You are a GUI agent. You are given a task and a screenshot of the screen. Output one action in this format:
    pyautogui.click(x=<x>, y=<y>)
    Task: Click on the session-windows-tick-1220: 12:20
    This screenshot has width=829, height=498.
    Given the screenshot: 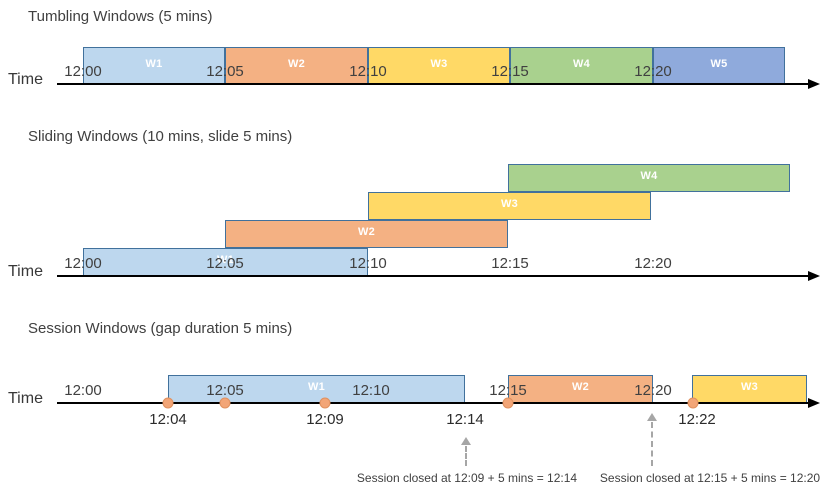 What is the action you would take?
    pyautogui.click(x=653, y=390)
    